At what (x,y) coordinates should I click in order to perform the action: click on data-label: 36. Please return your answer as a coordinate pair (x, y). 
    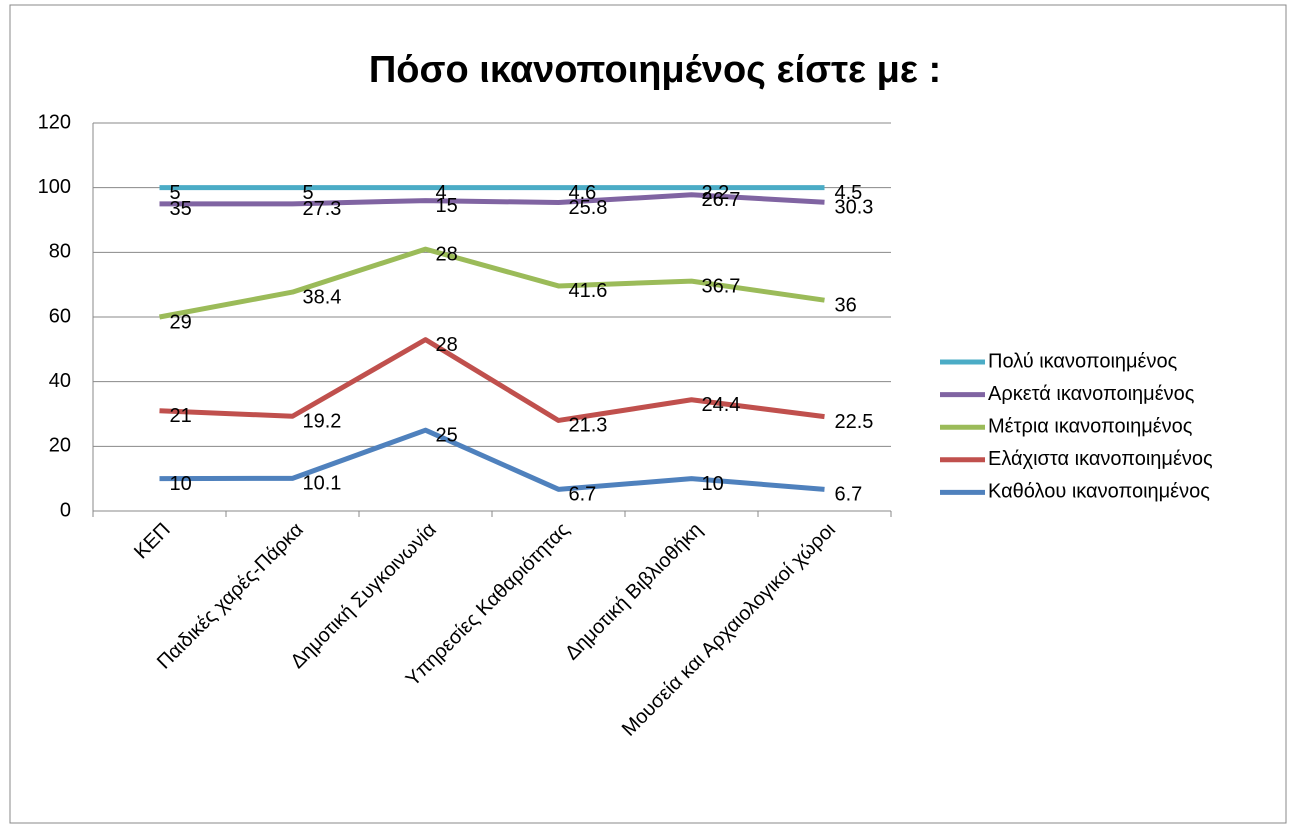
    Looking at the image, I should click on (846, 305).